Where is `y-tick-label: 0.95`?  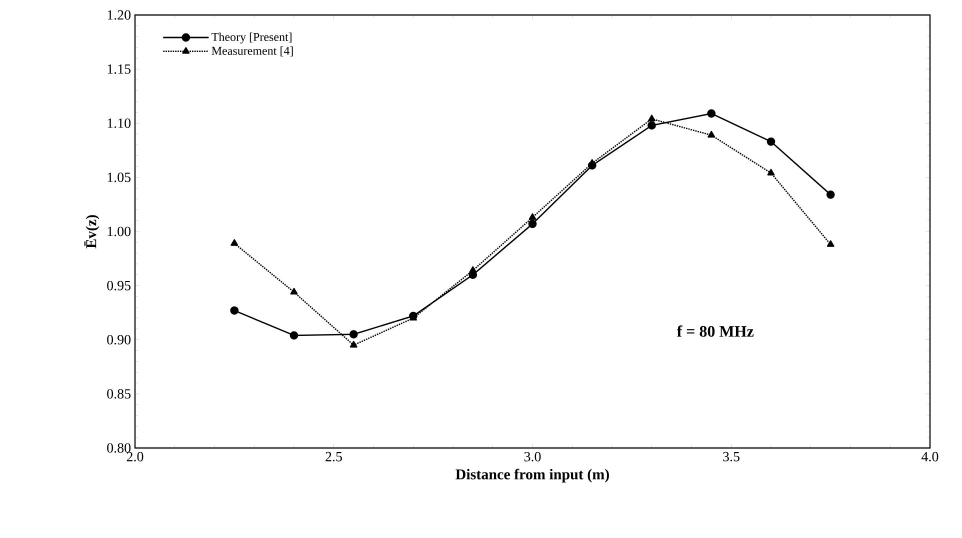 y-tick-label: 0.95 is located at coordinates (119, 285).